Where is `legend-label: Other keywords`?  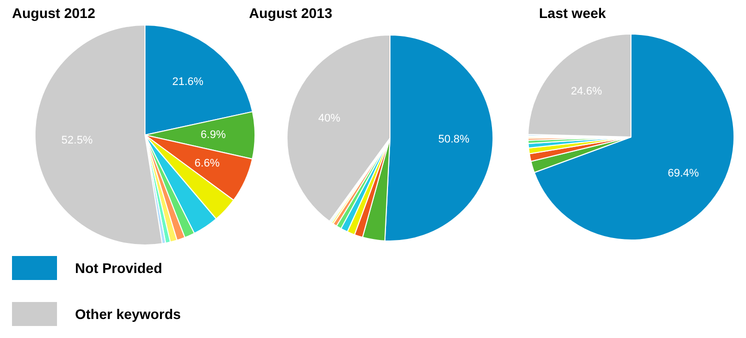
legend-label: Other keywords is located at coordinates (128, 314).